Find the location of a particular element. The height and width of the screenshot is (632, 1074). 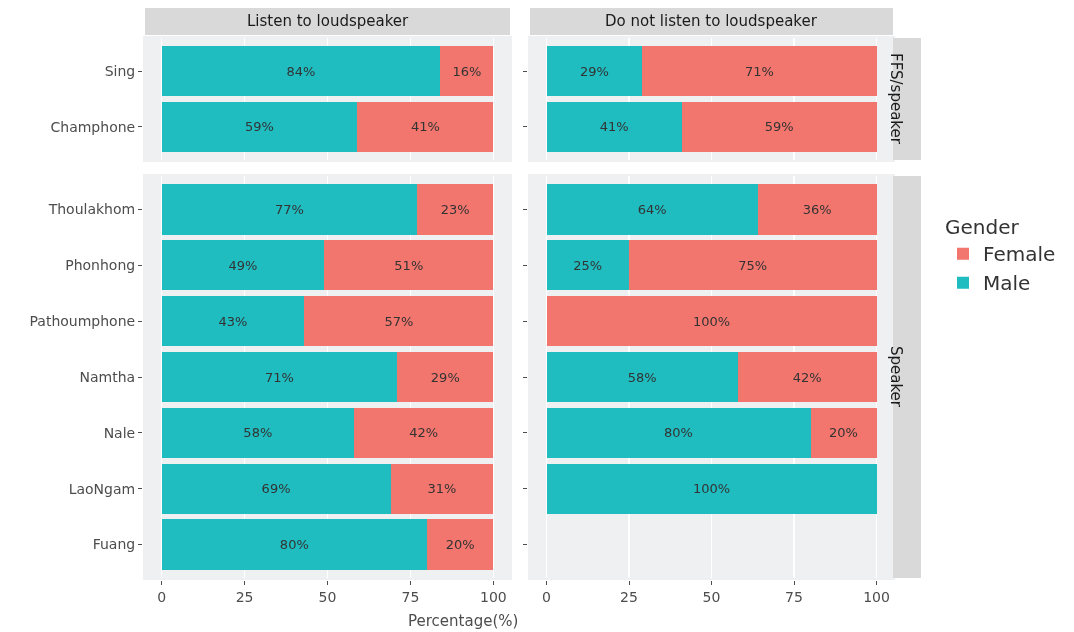

data-label: 69% is located at coordinates (276, 489).